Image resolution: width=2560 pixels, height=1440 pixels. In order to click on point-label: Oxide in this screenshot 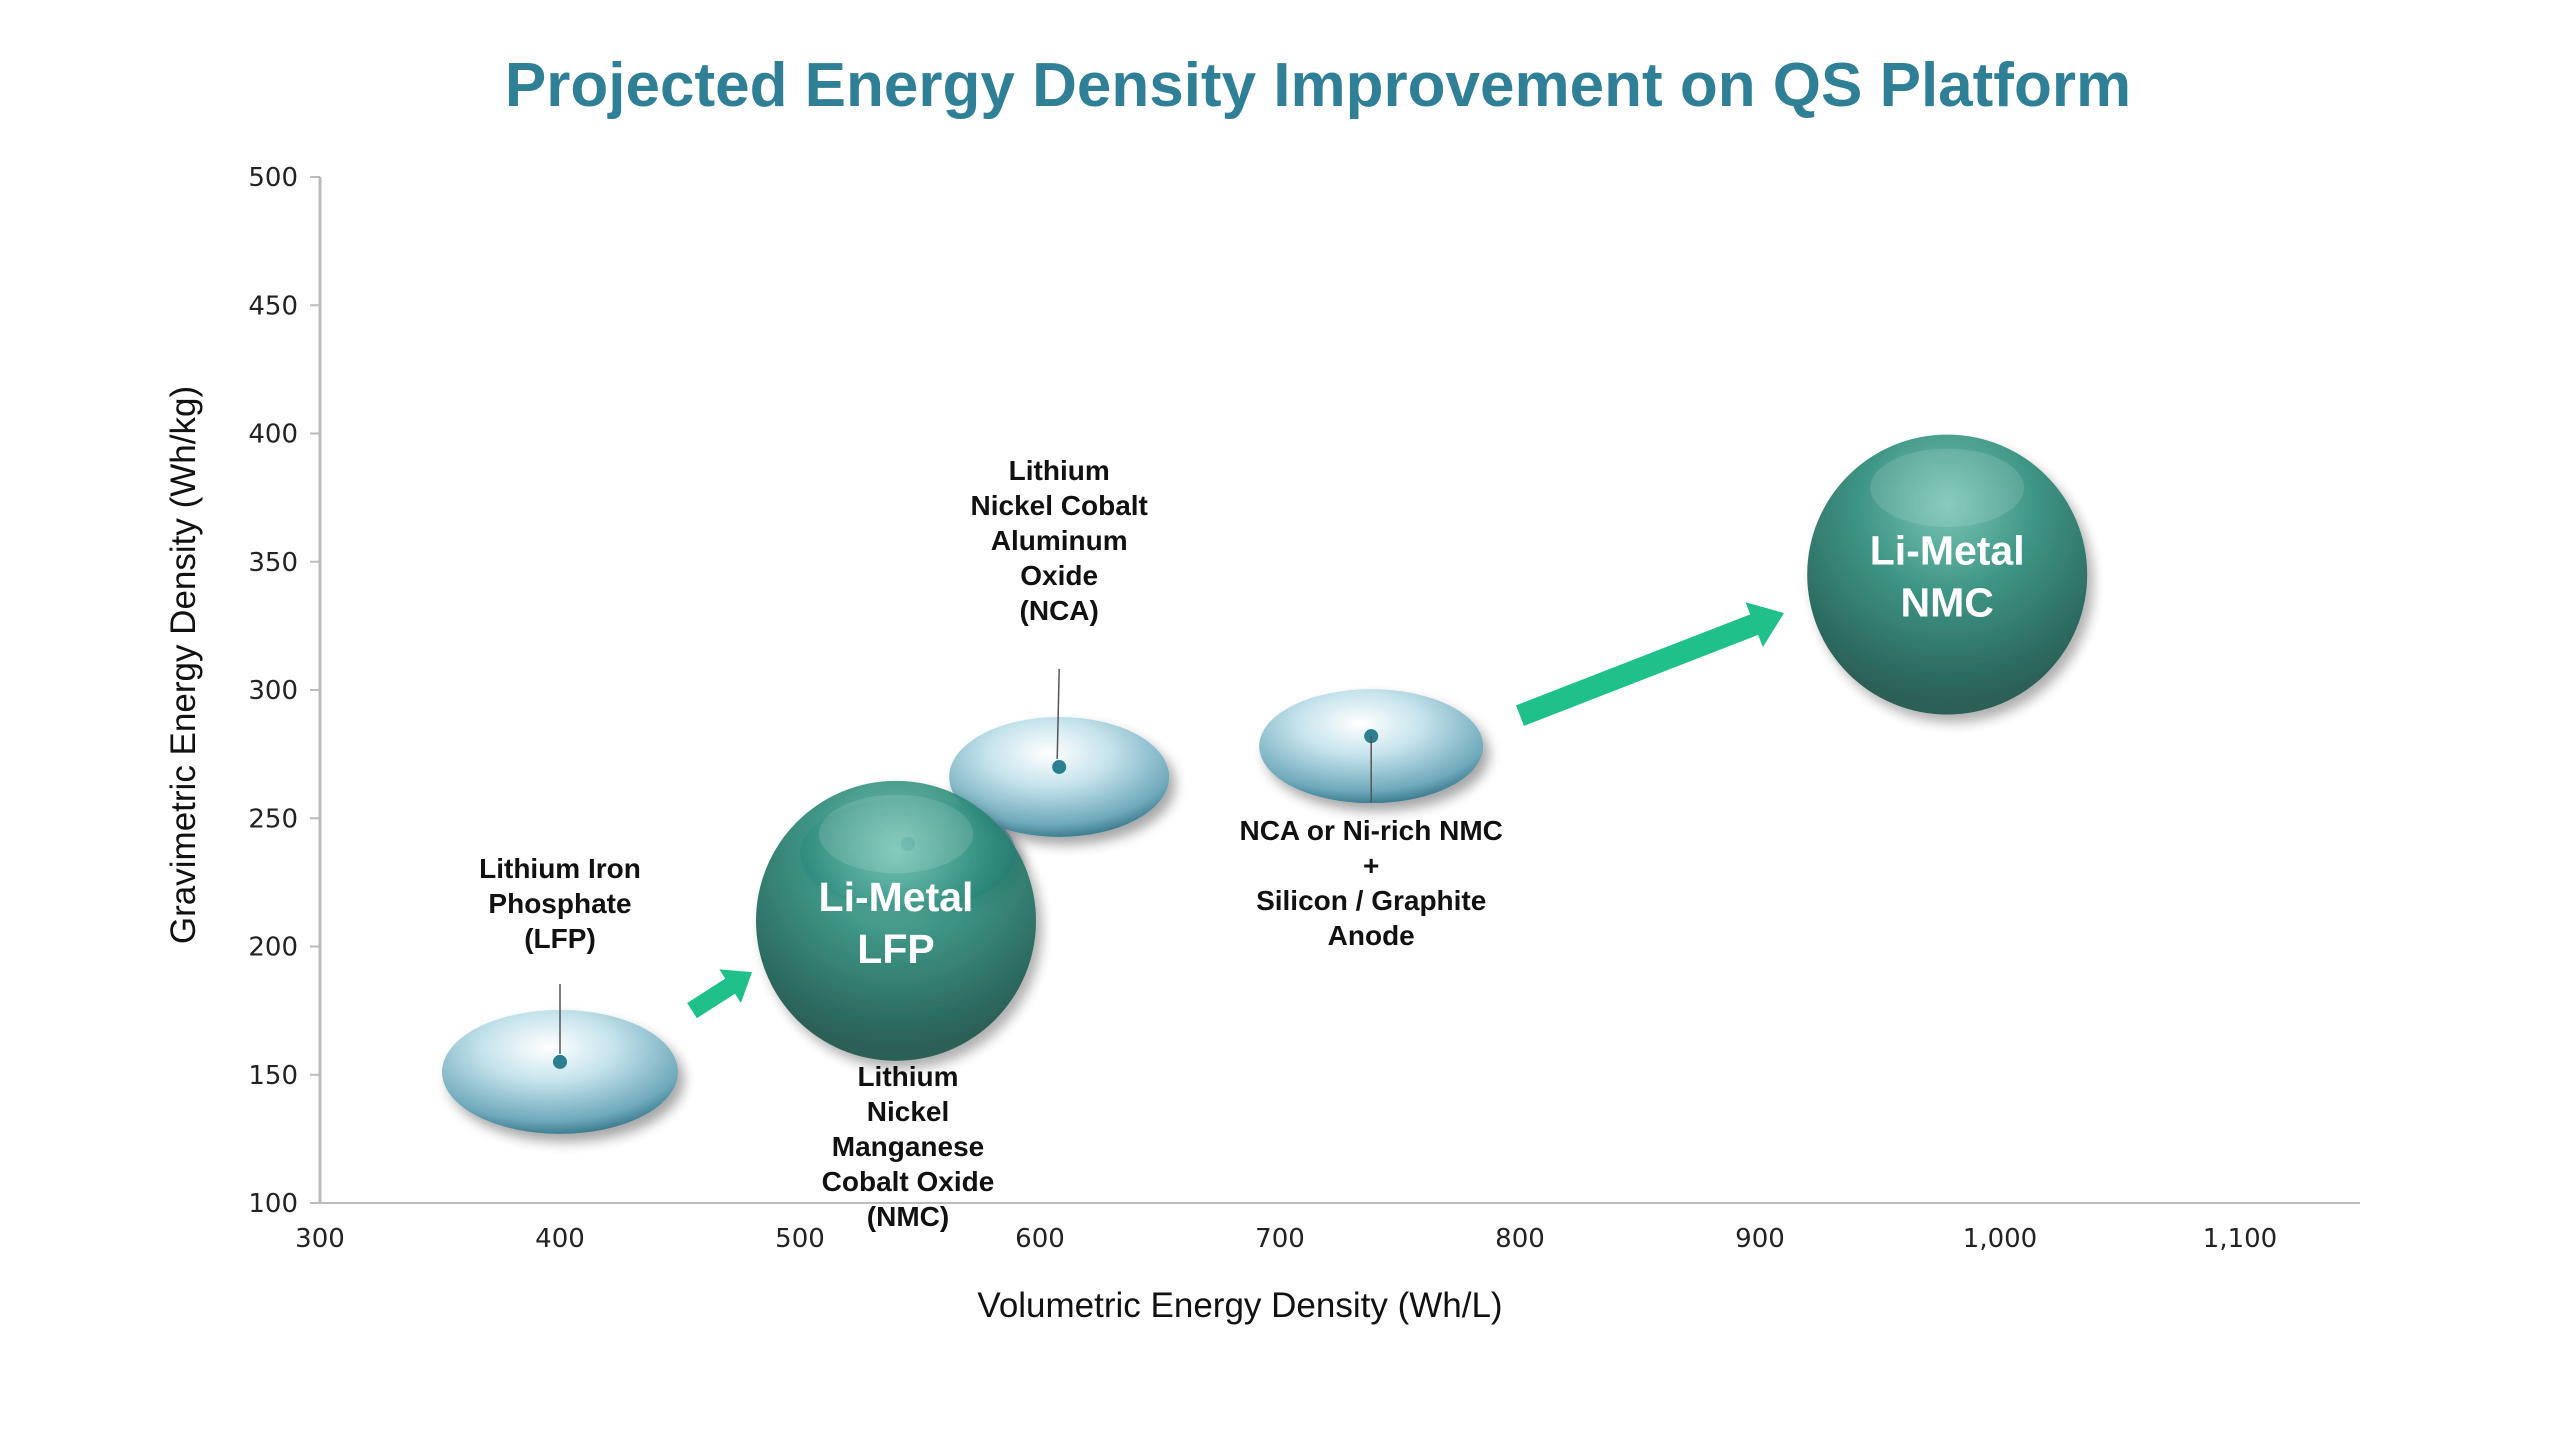, I will do `click(1059, 575)`.